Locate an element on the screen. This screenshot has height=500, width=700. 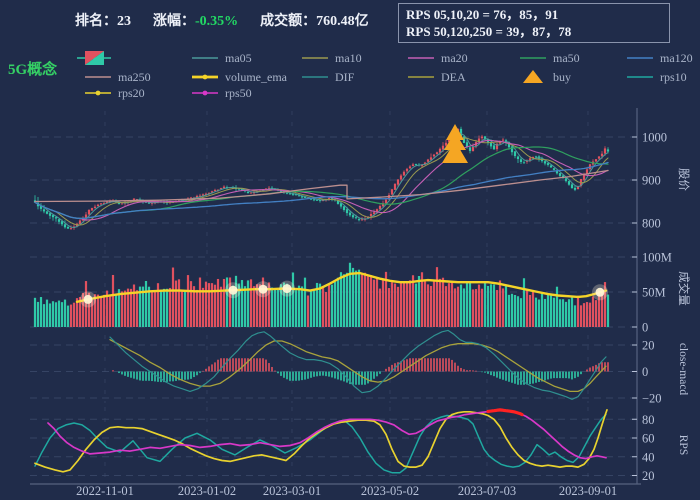
pane-title: 股价 is located at coordinates (683, 179).